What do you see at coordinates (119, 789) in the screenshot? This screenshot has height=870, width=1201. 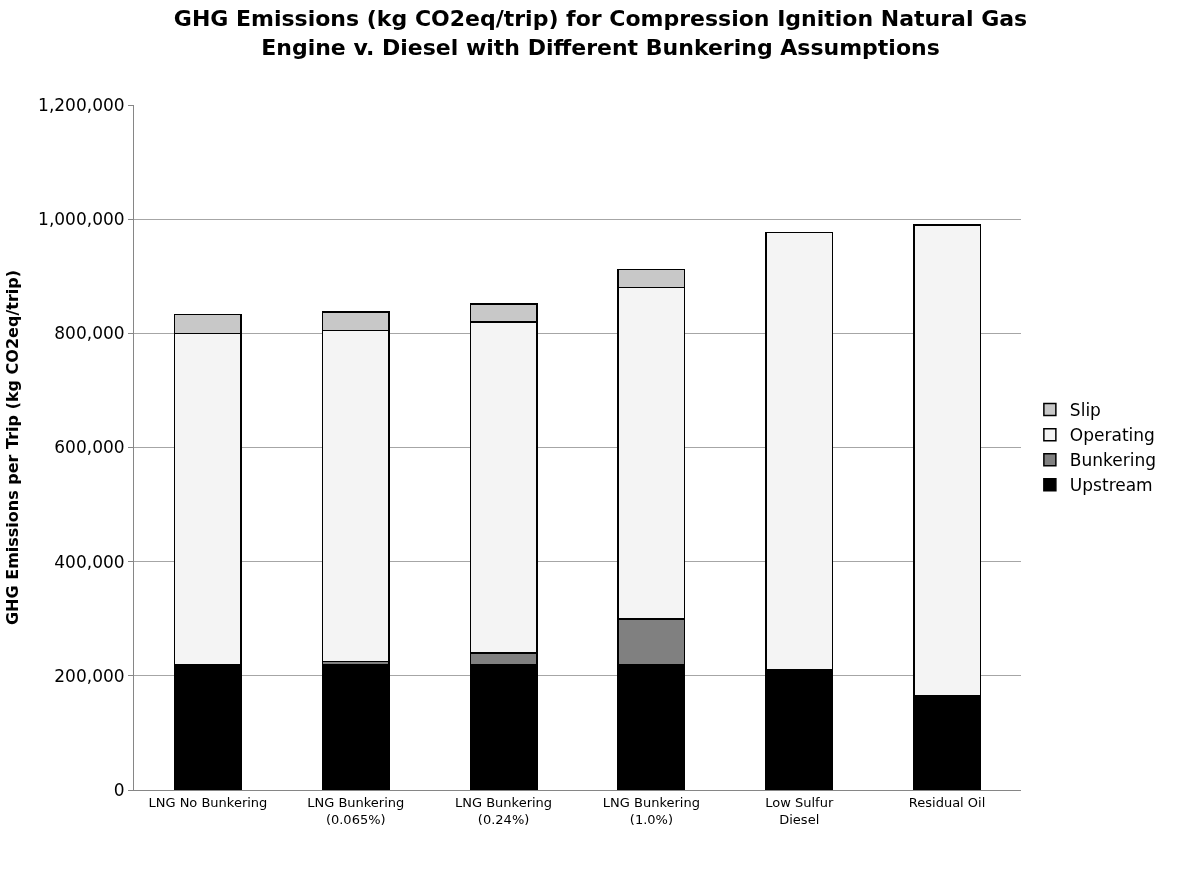 I see `y-tick-label: 0` at bounding box center [119, 789].